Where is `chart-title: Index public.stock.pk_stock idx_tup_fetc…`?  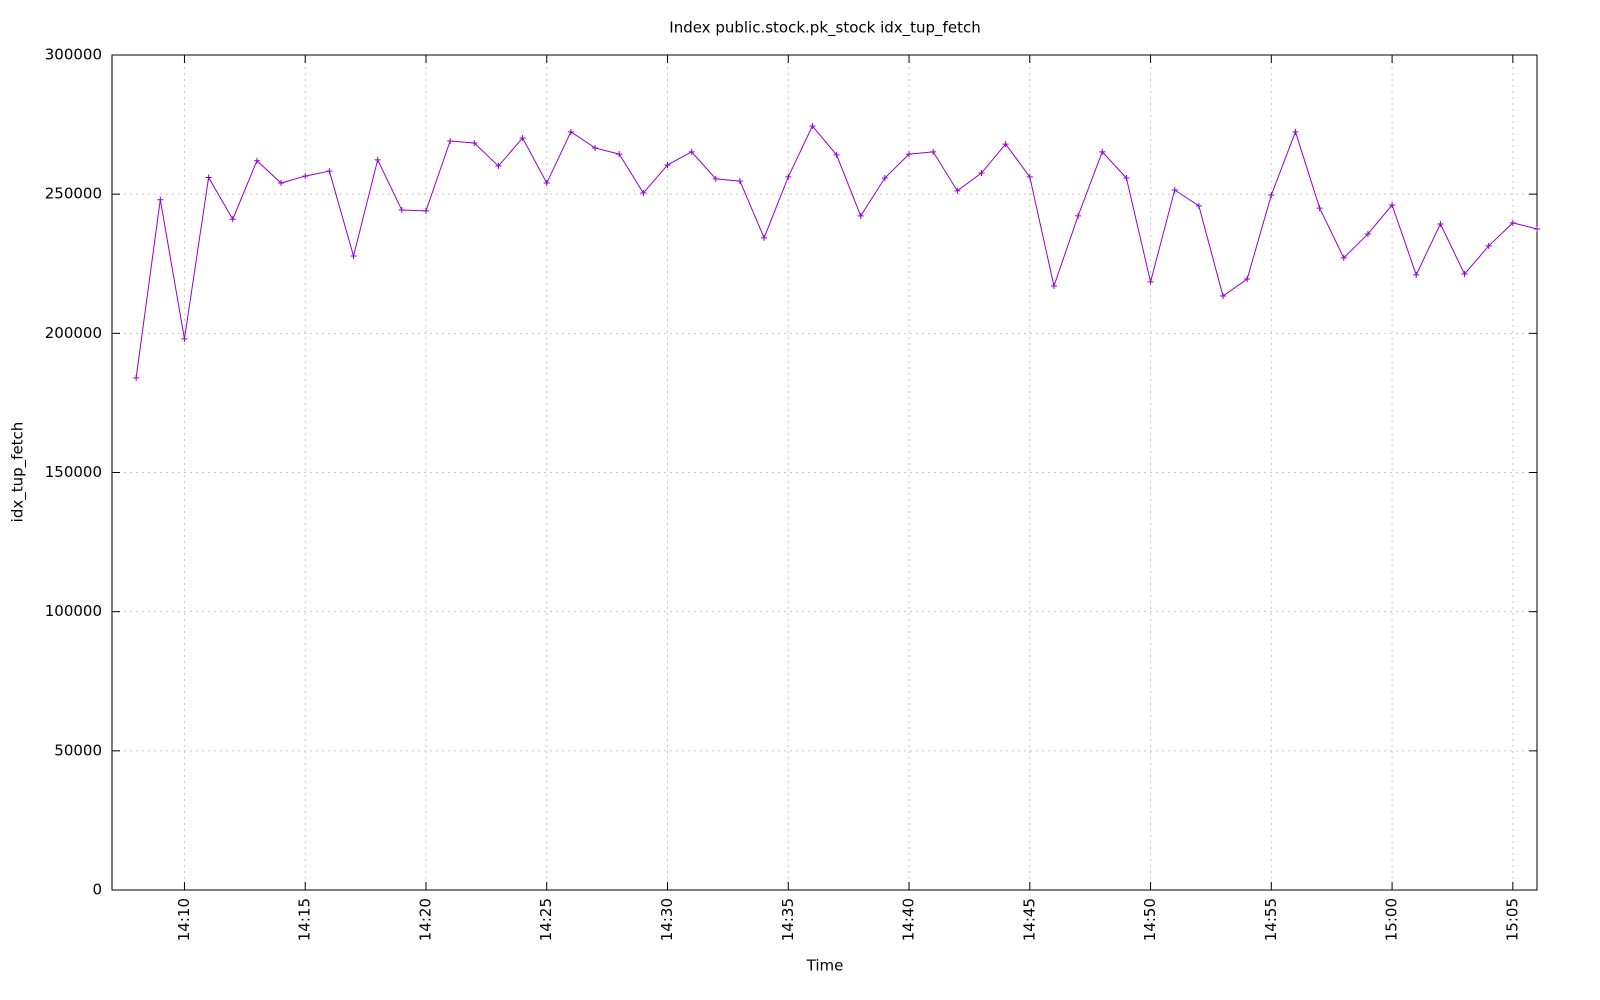
chart-title: Index public.stock.pk_stock idx_tup_fetc… is located at coordinates (824, 28).